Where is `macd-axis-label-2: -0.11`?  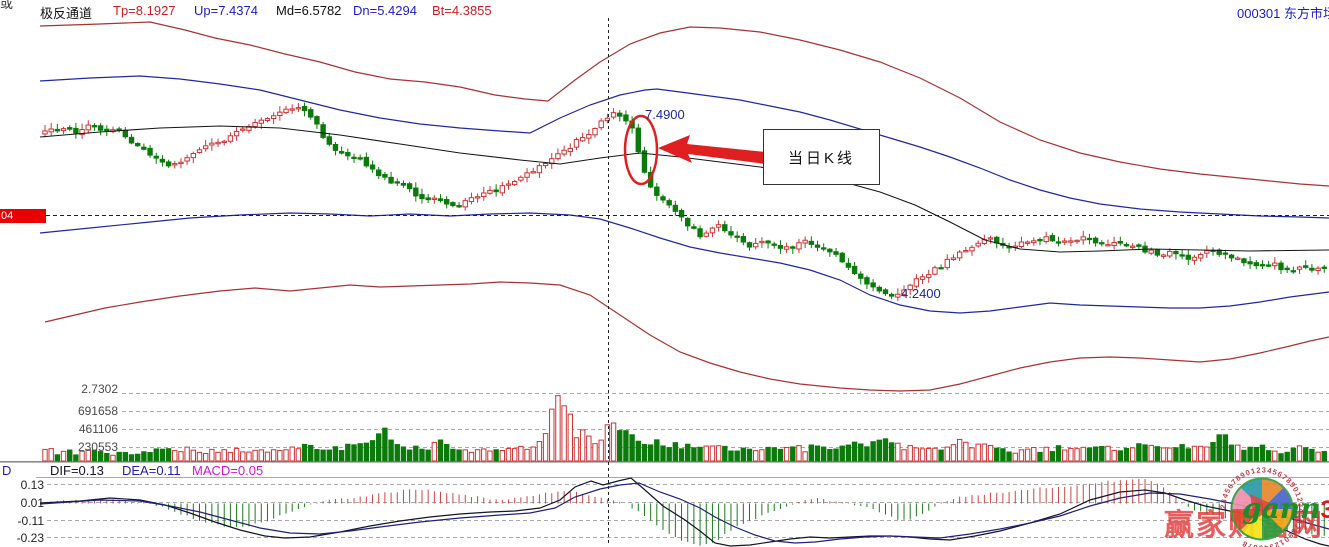 macd-axis-label-2: -0.11 is located at coordinates (30, 521).